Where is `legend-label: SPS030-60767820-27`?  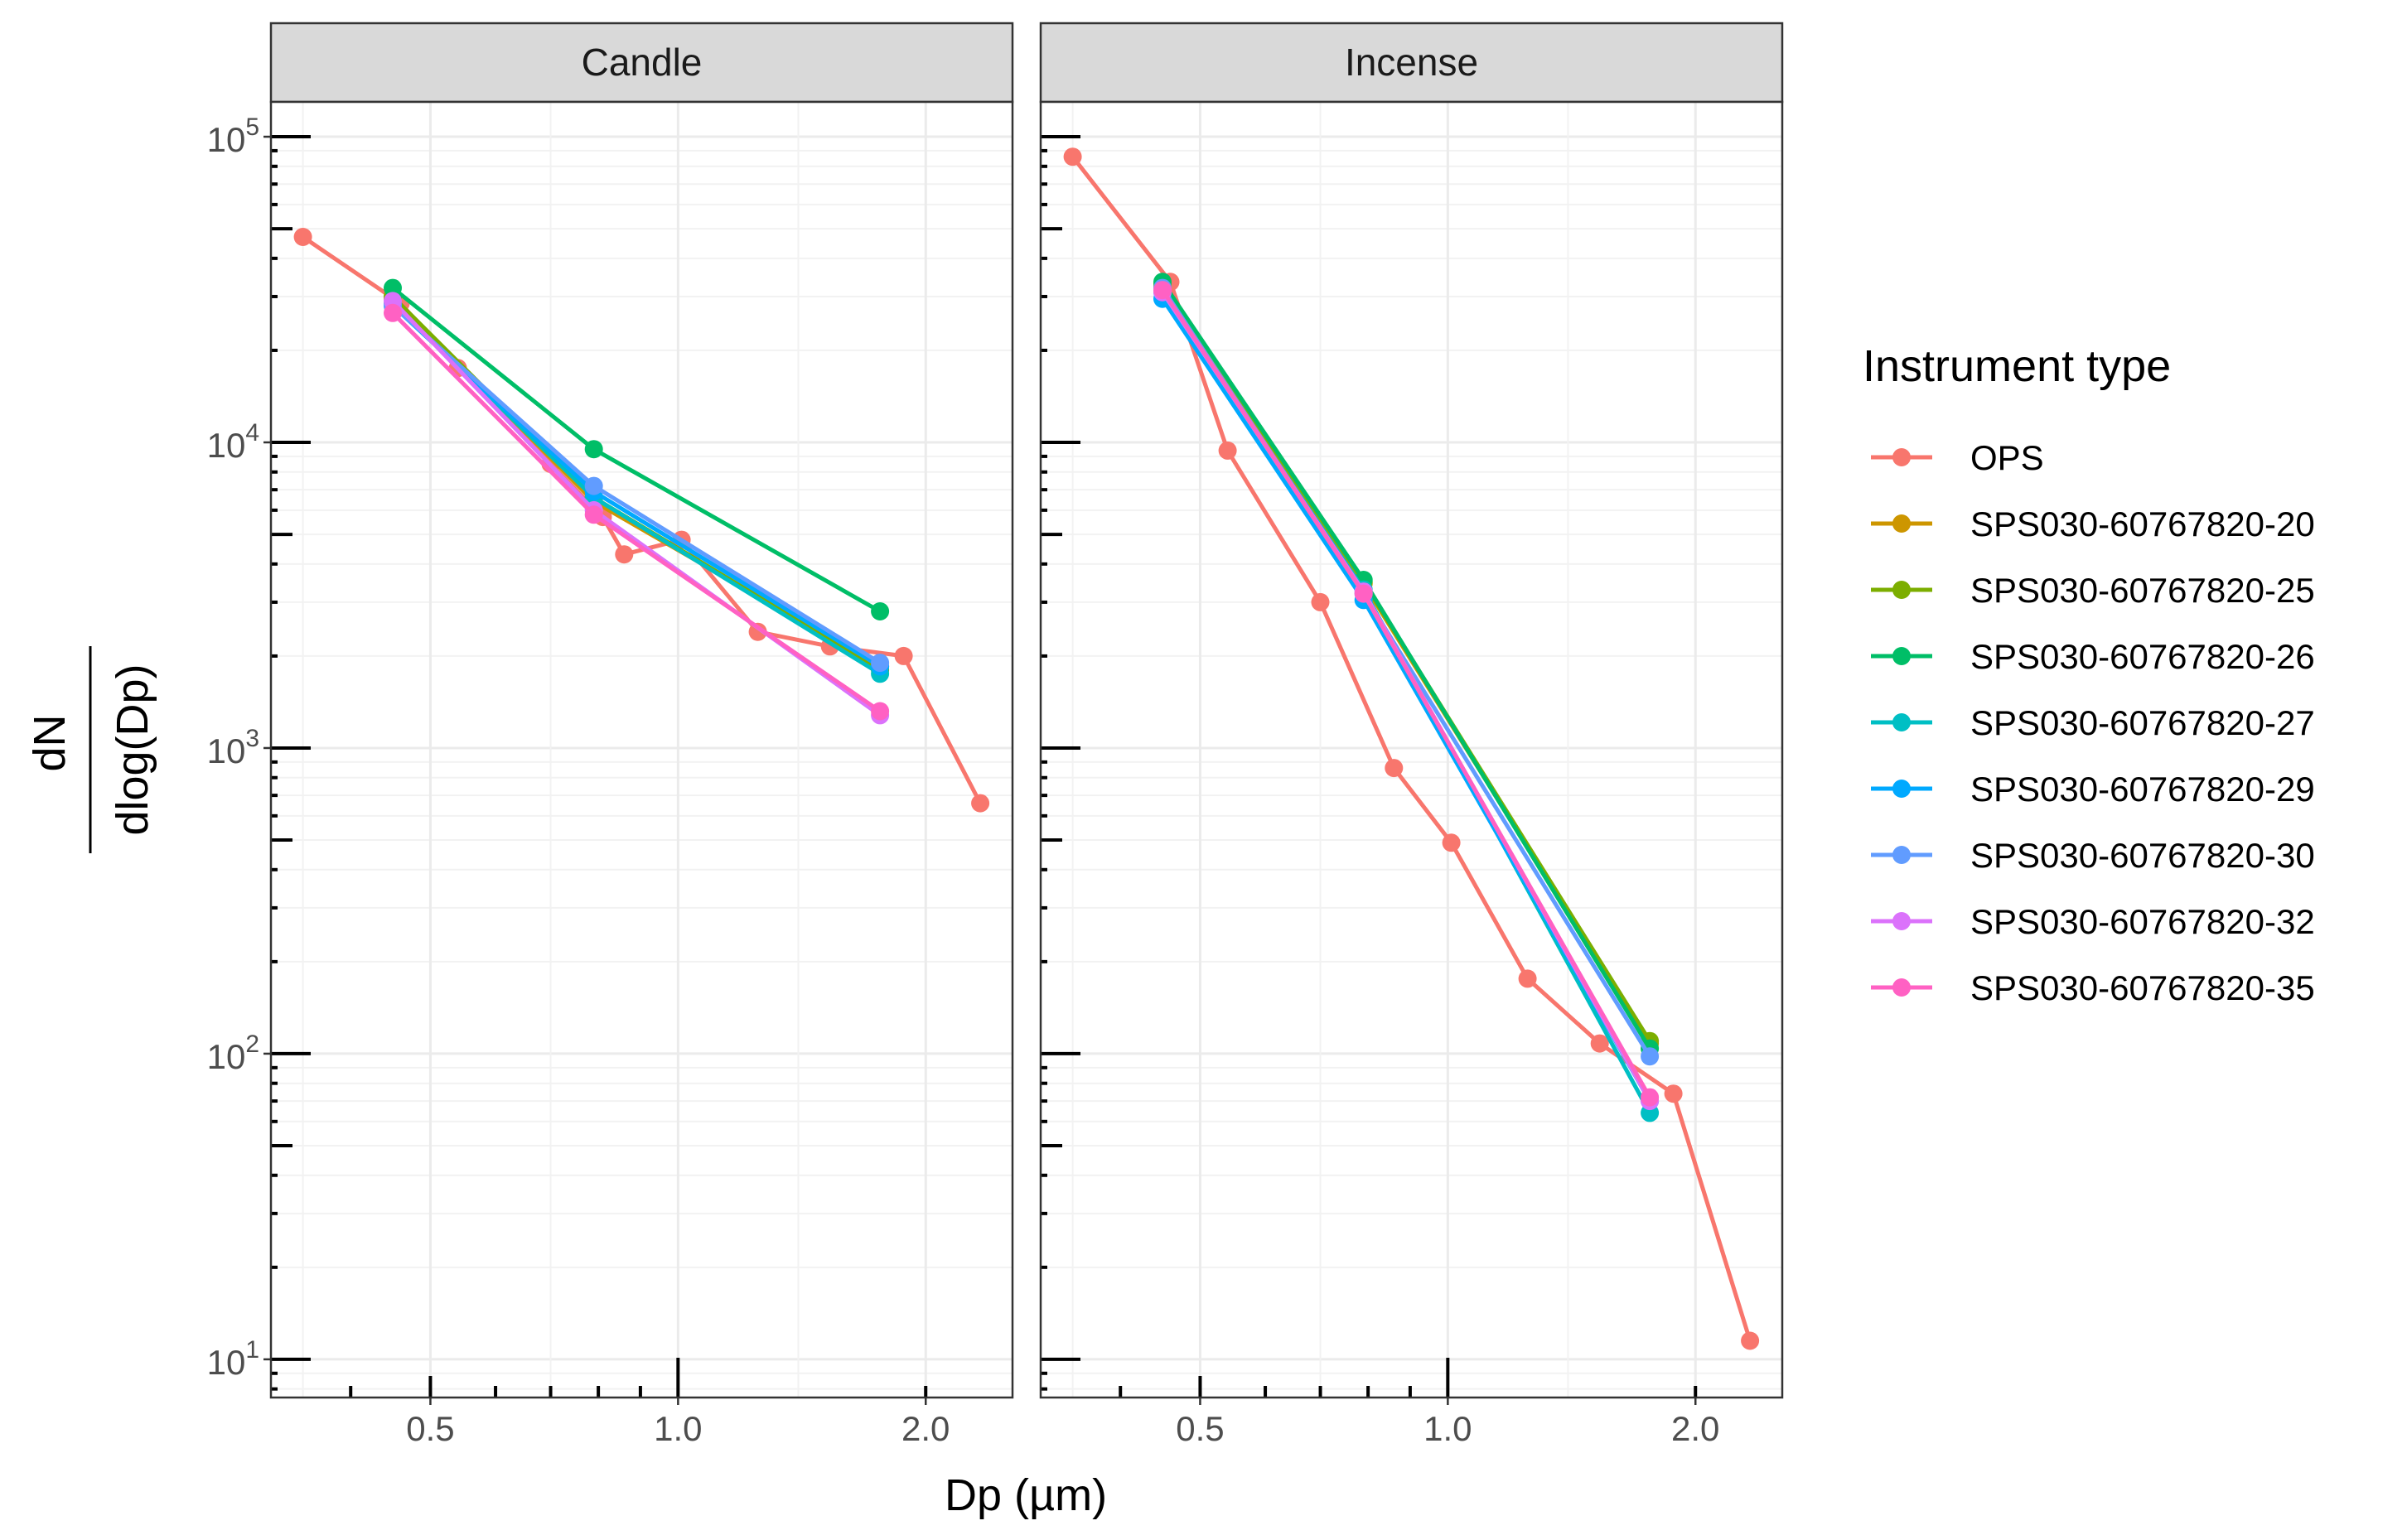 legend-label: SPS030-60767820-27 is located at coordinates (2142, 722).